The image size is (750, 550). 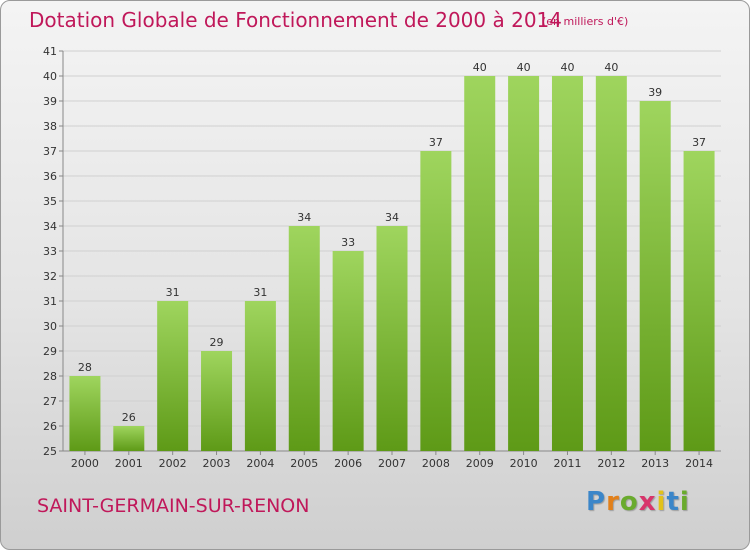 I want to click on y-tick-label: 27, so click(x=50, y=401).